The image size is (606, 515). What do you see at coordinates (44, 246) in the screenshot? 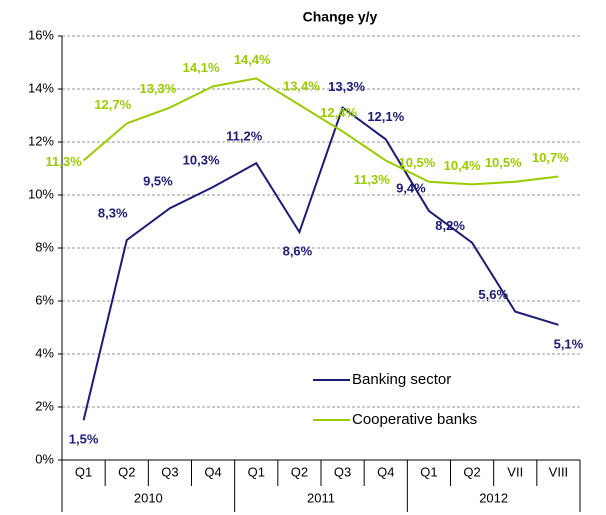
I see `y-tick-label: 8%` at bounding box center [44, 246].